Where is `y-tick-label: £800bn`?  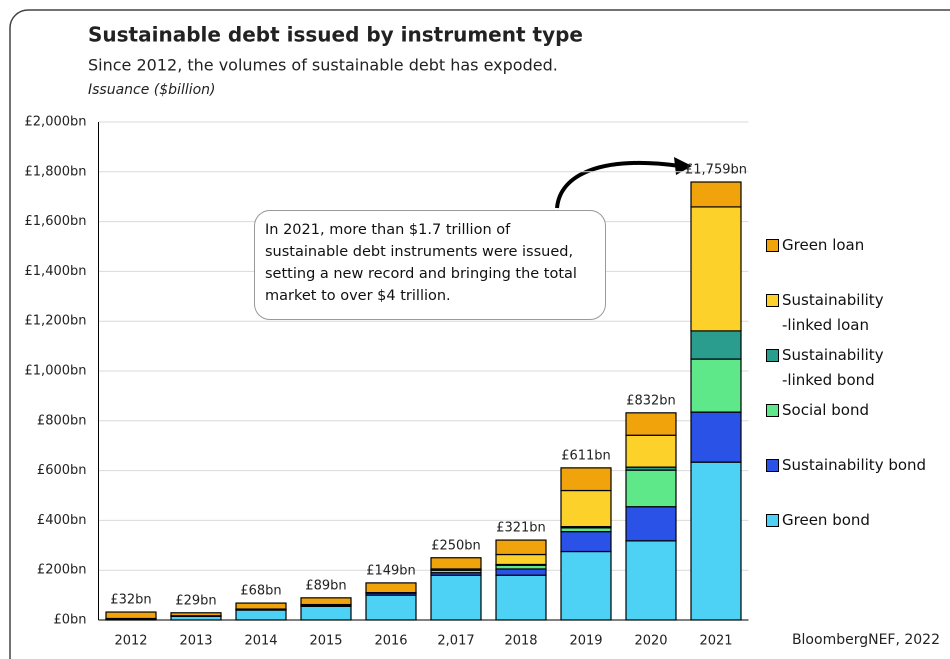 y-tick-label: £800bn is located at coordinates (62, 420).